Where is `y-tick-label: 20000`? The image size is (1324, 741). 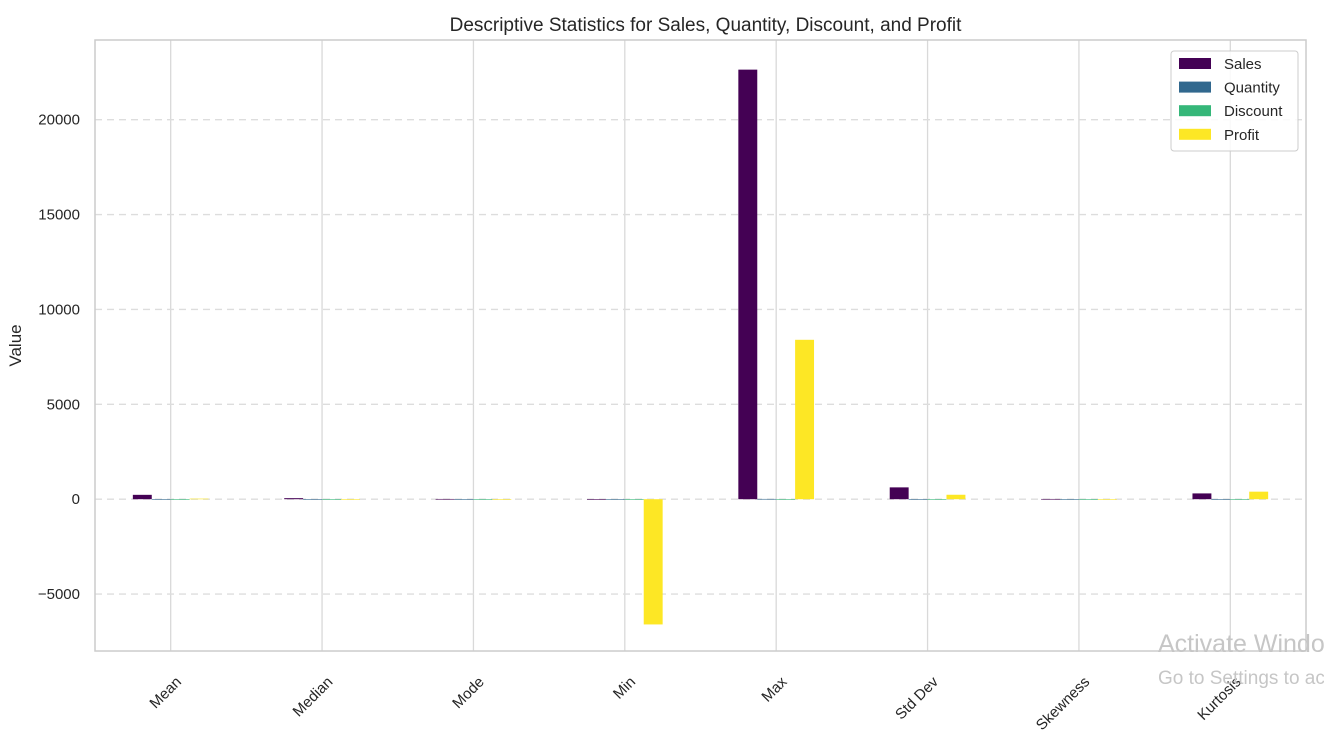 y-tick-label: 20000 is located at coordinates (59, 120).